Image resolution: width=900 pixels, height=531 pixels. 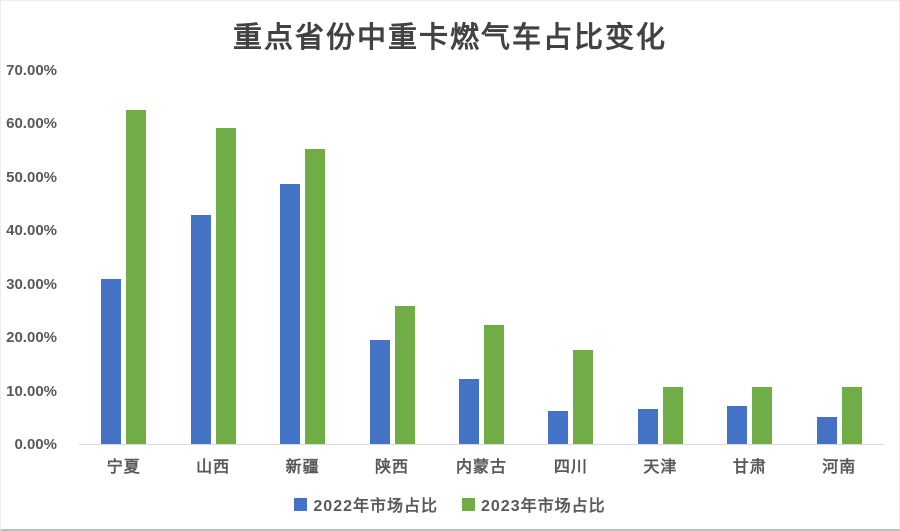 I want to click on x-axis-label: 陕西, so click(x=392, y=467).